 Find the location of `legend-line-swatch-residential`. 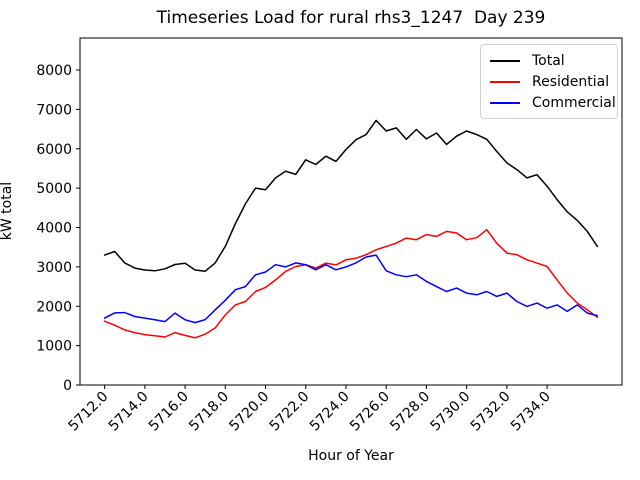

legend-line-swatch-residential is located at coordinates (505, 81).